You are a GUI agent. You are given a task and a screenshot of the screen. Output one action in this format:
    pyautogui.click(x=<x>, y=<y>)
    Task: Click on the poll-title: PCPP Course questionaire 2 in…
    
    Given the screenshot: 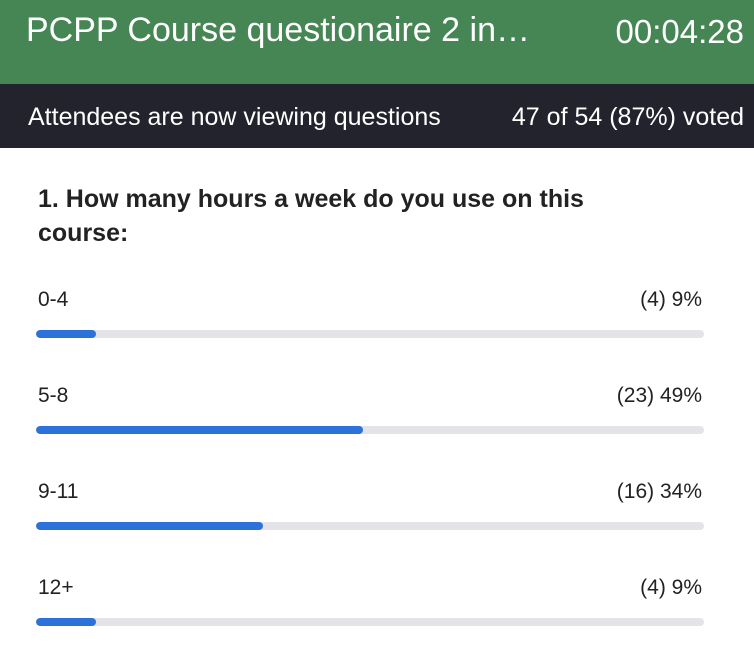 What is the action you would take?
    pyautogui.click(x=278, y=30)
    